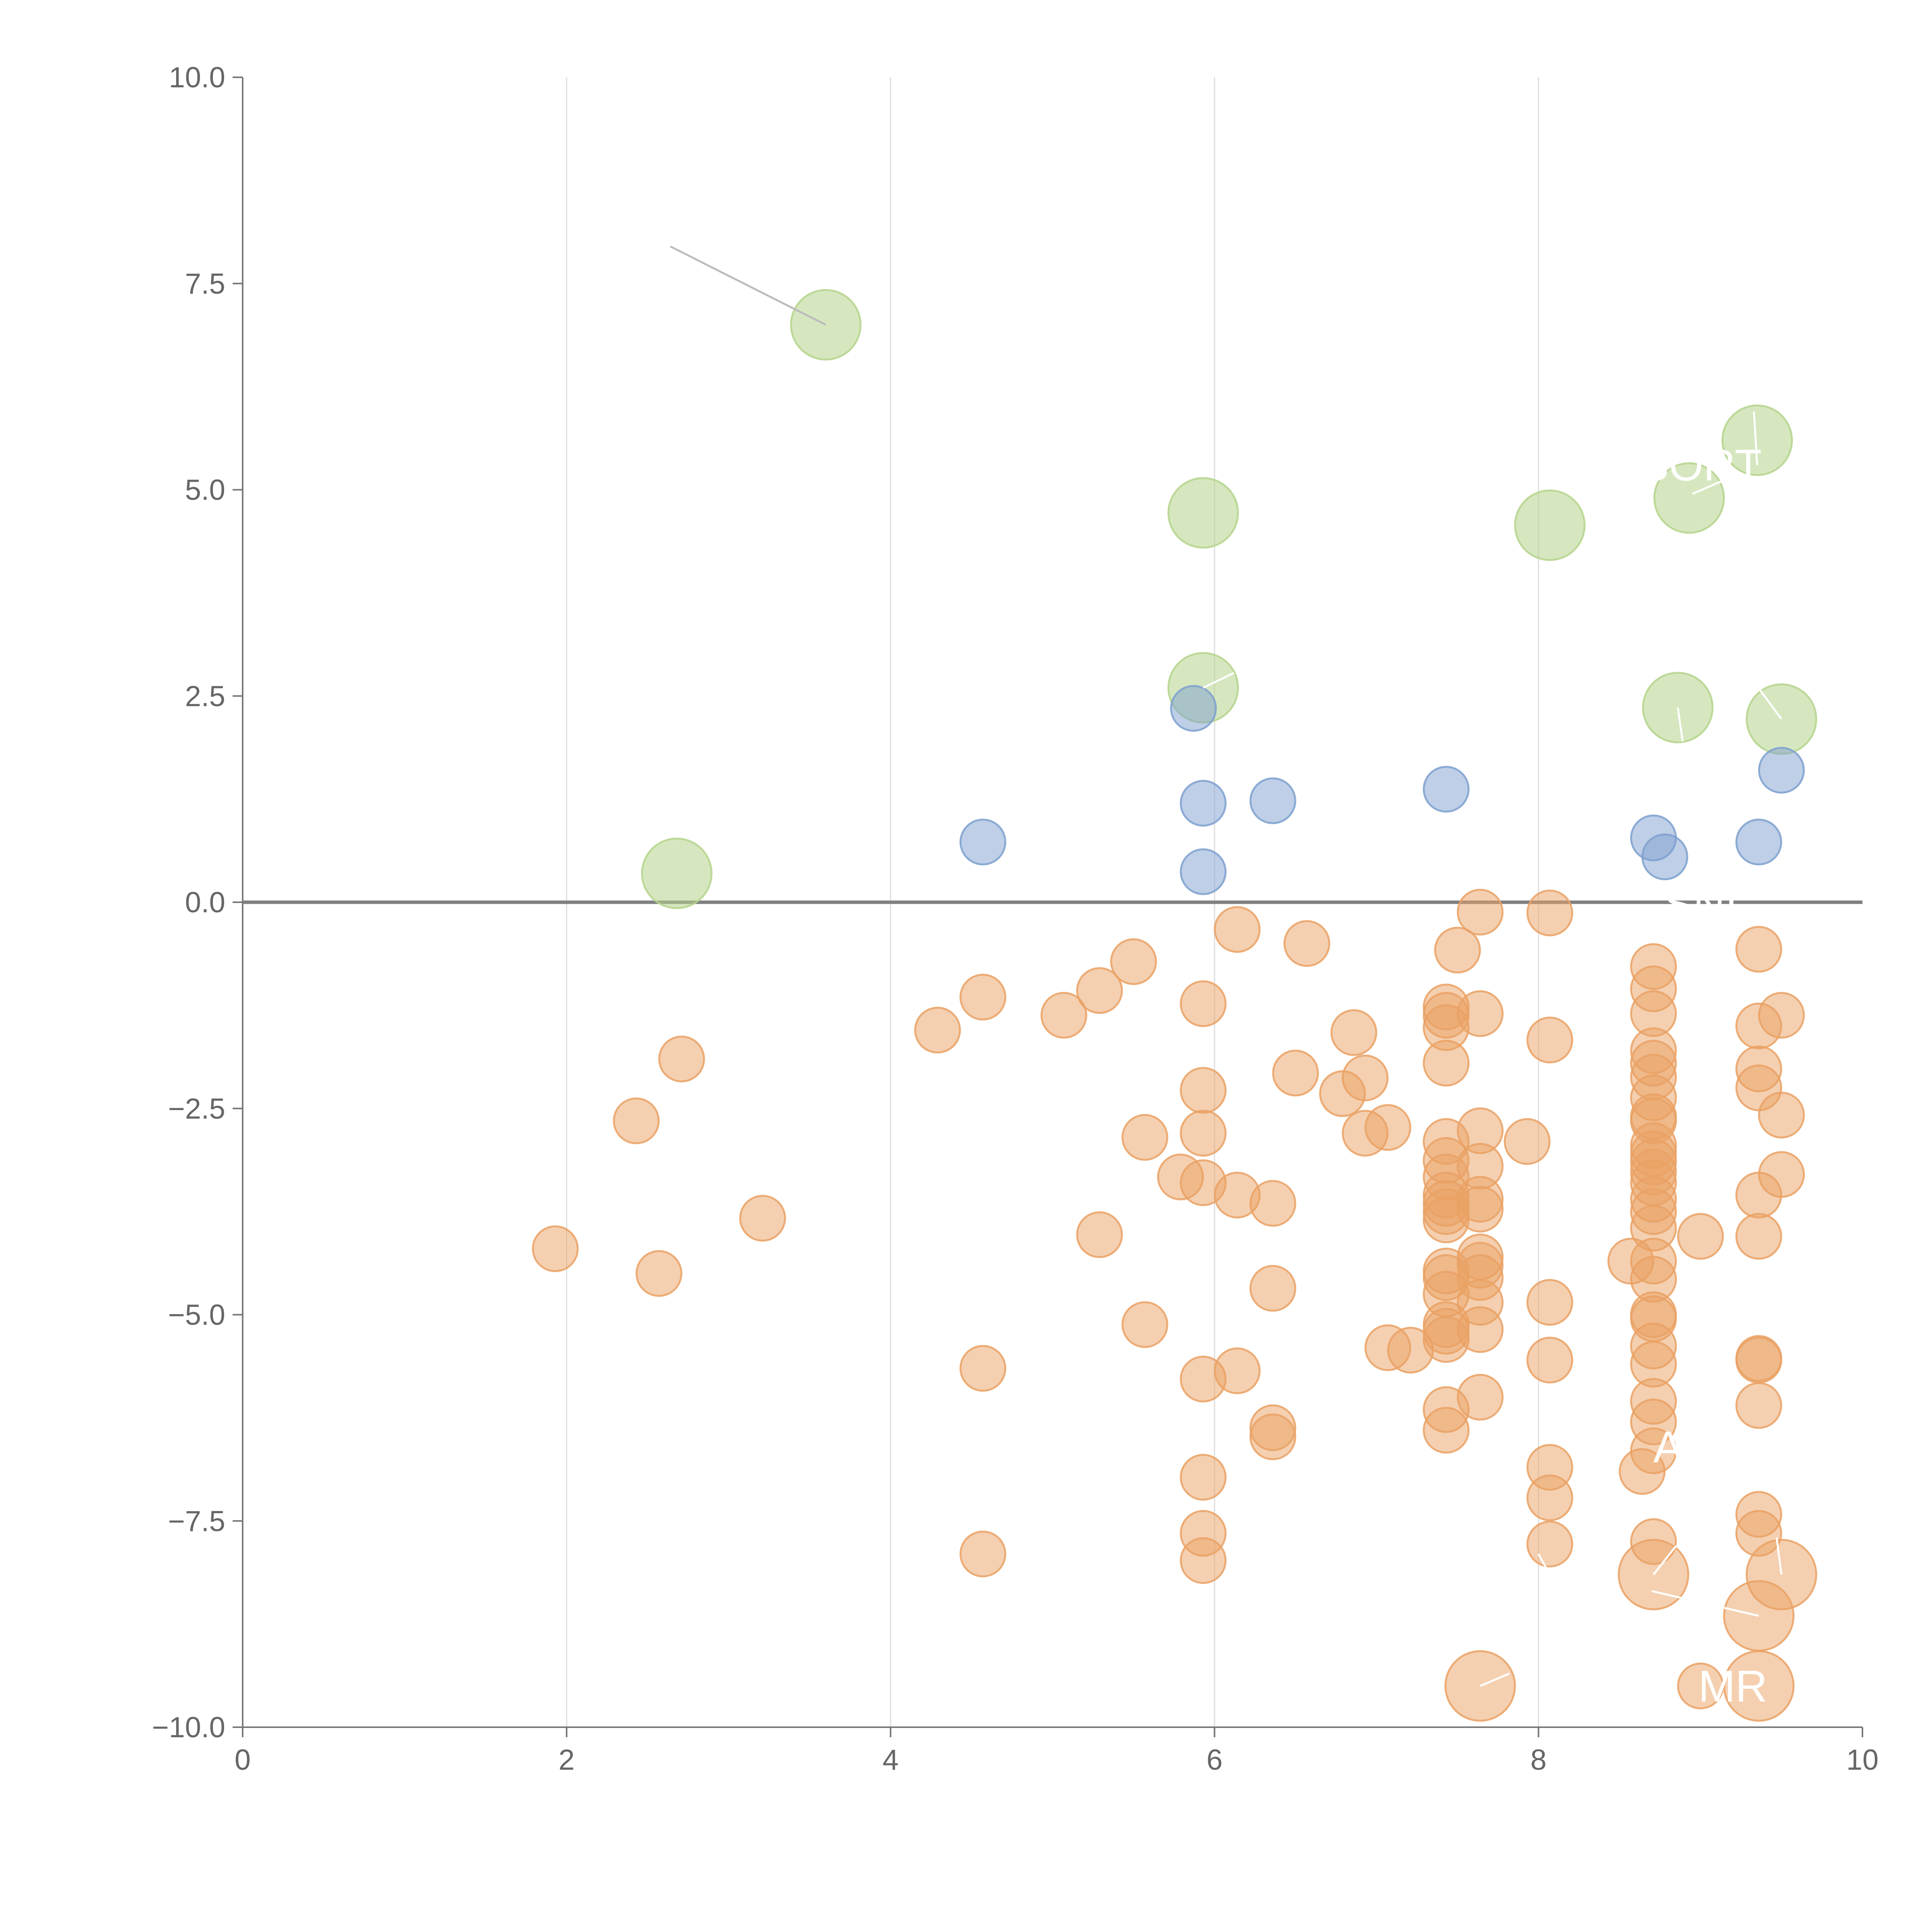 The height and width of the screenshot is (1932, 1932). Describe the element at coordinates (1668, 1447) in the screenshot. I see `point-label: A` at that location.